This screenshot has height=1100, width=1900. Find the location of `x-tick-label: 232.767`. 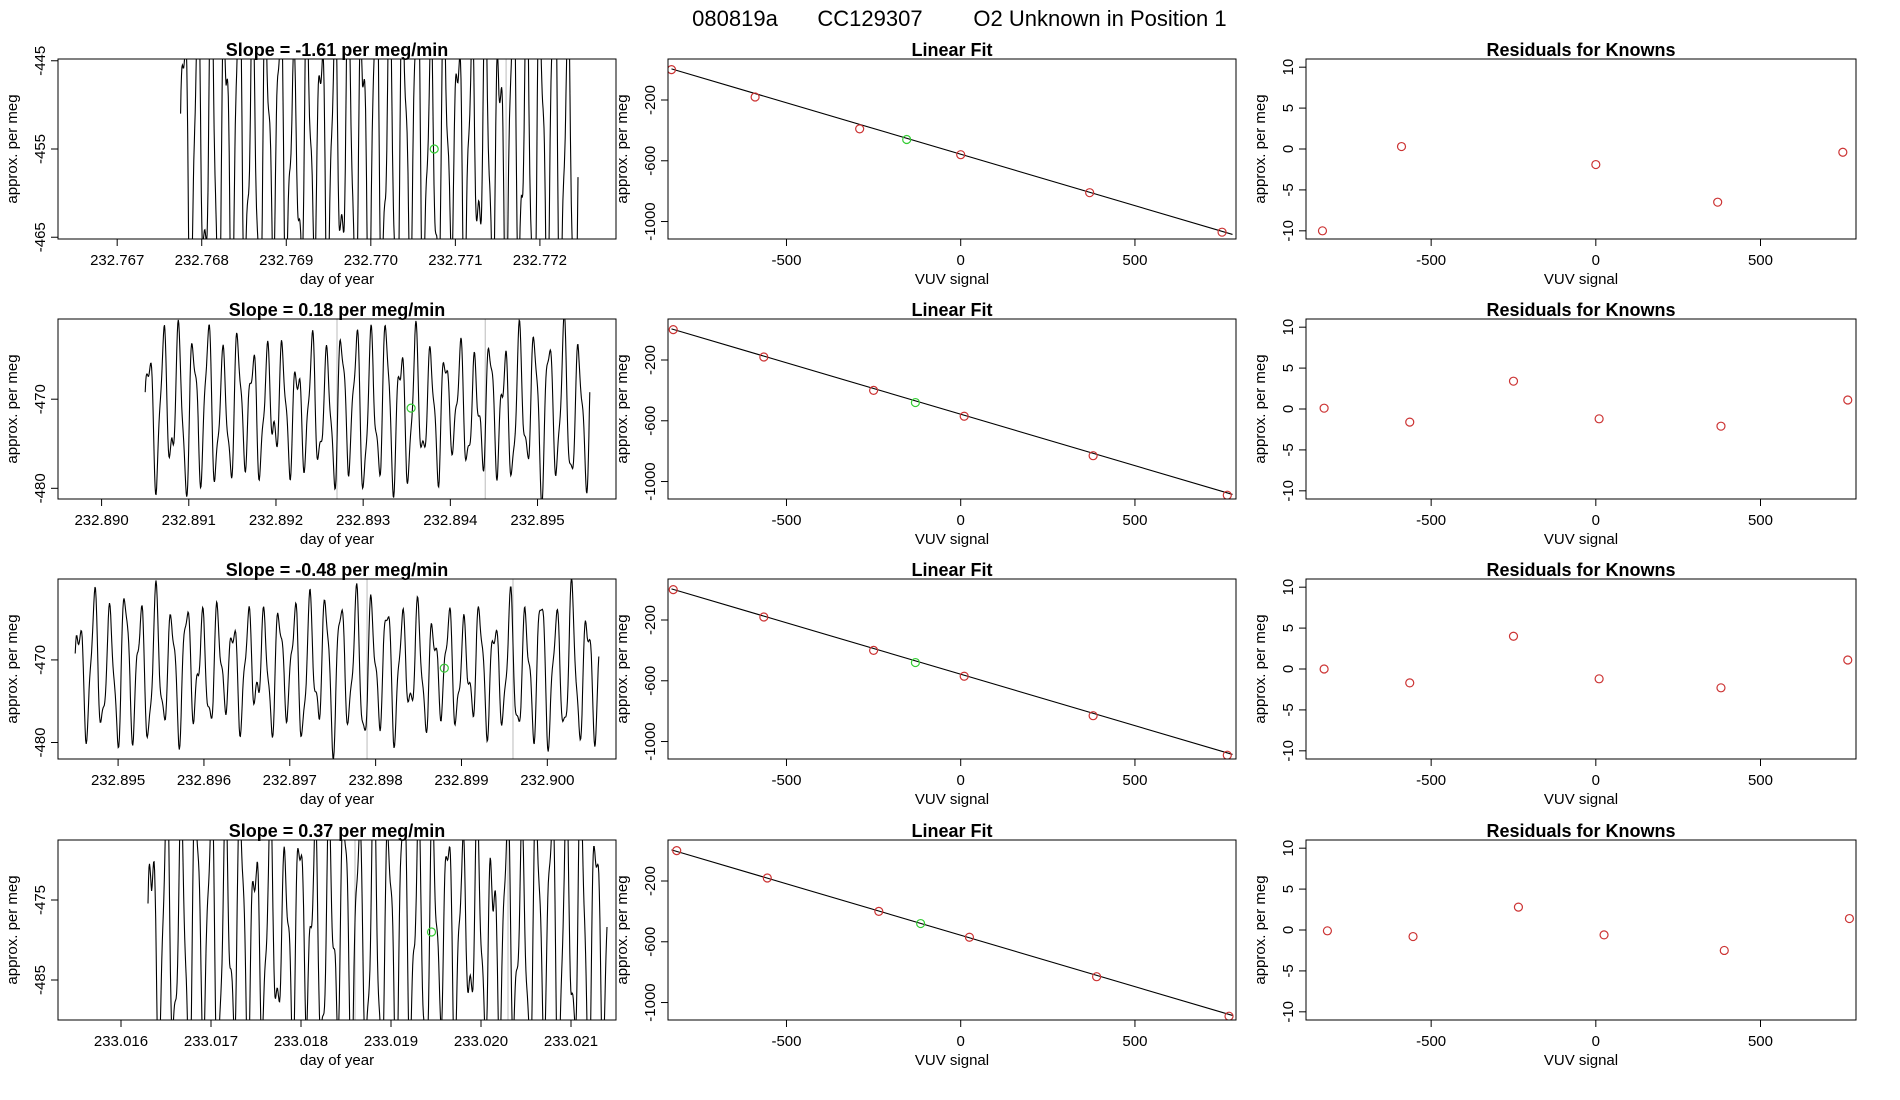

x-tick-label: 232.767 is located at coordinates (117, 260).